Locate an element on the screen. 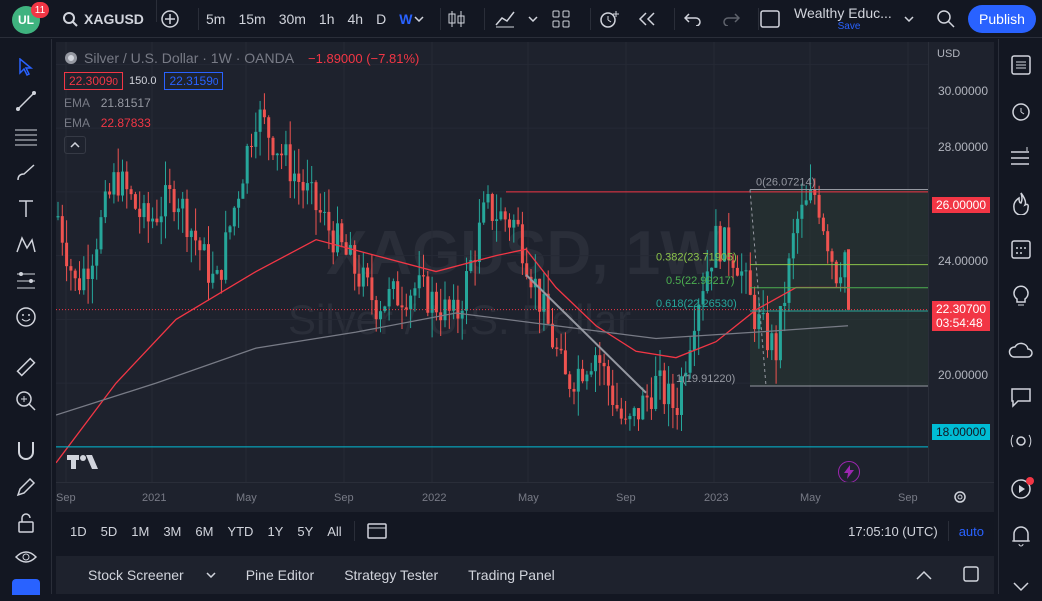  save-link: Save is located at coordinates (849, 26).